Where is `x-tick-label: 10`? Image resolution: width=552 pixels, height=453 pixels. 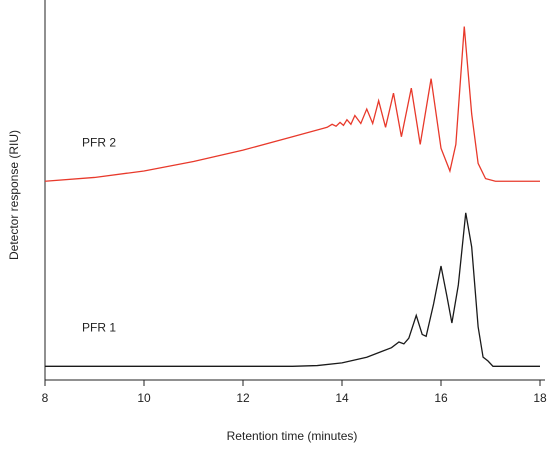
x-tick-label: 10 is located at coordinates (144, 398).